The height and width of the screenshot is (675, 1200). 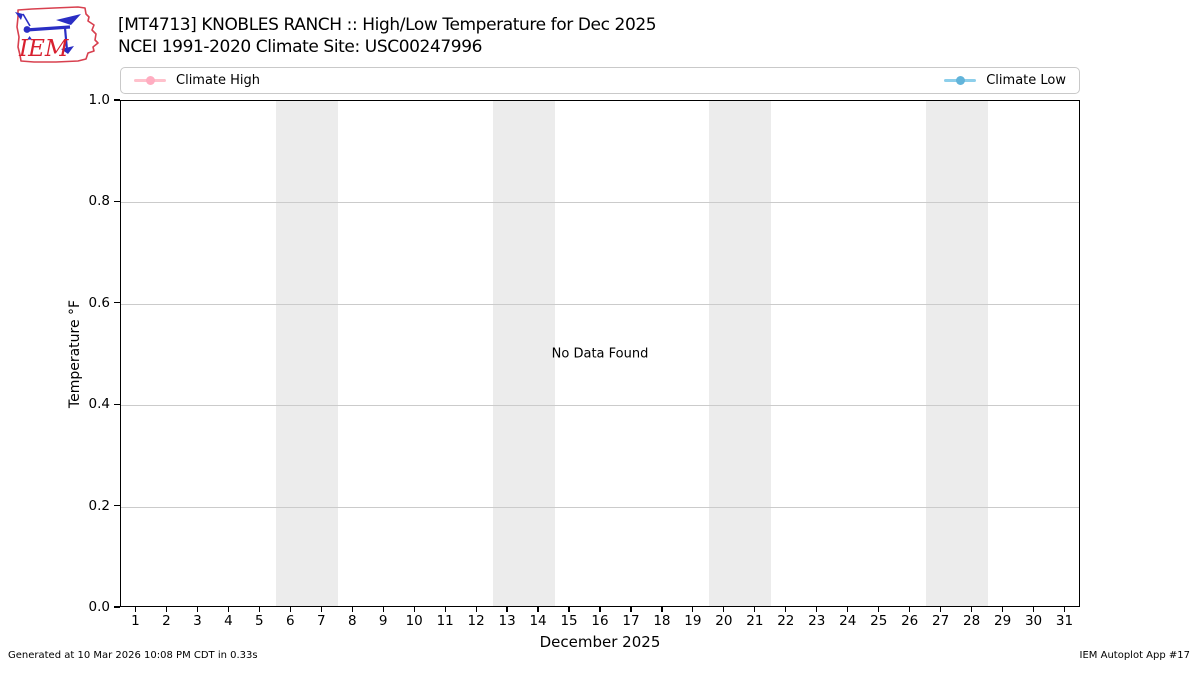 I want to click on y-tick-label: 0.2, so click(x=99, y=505).